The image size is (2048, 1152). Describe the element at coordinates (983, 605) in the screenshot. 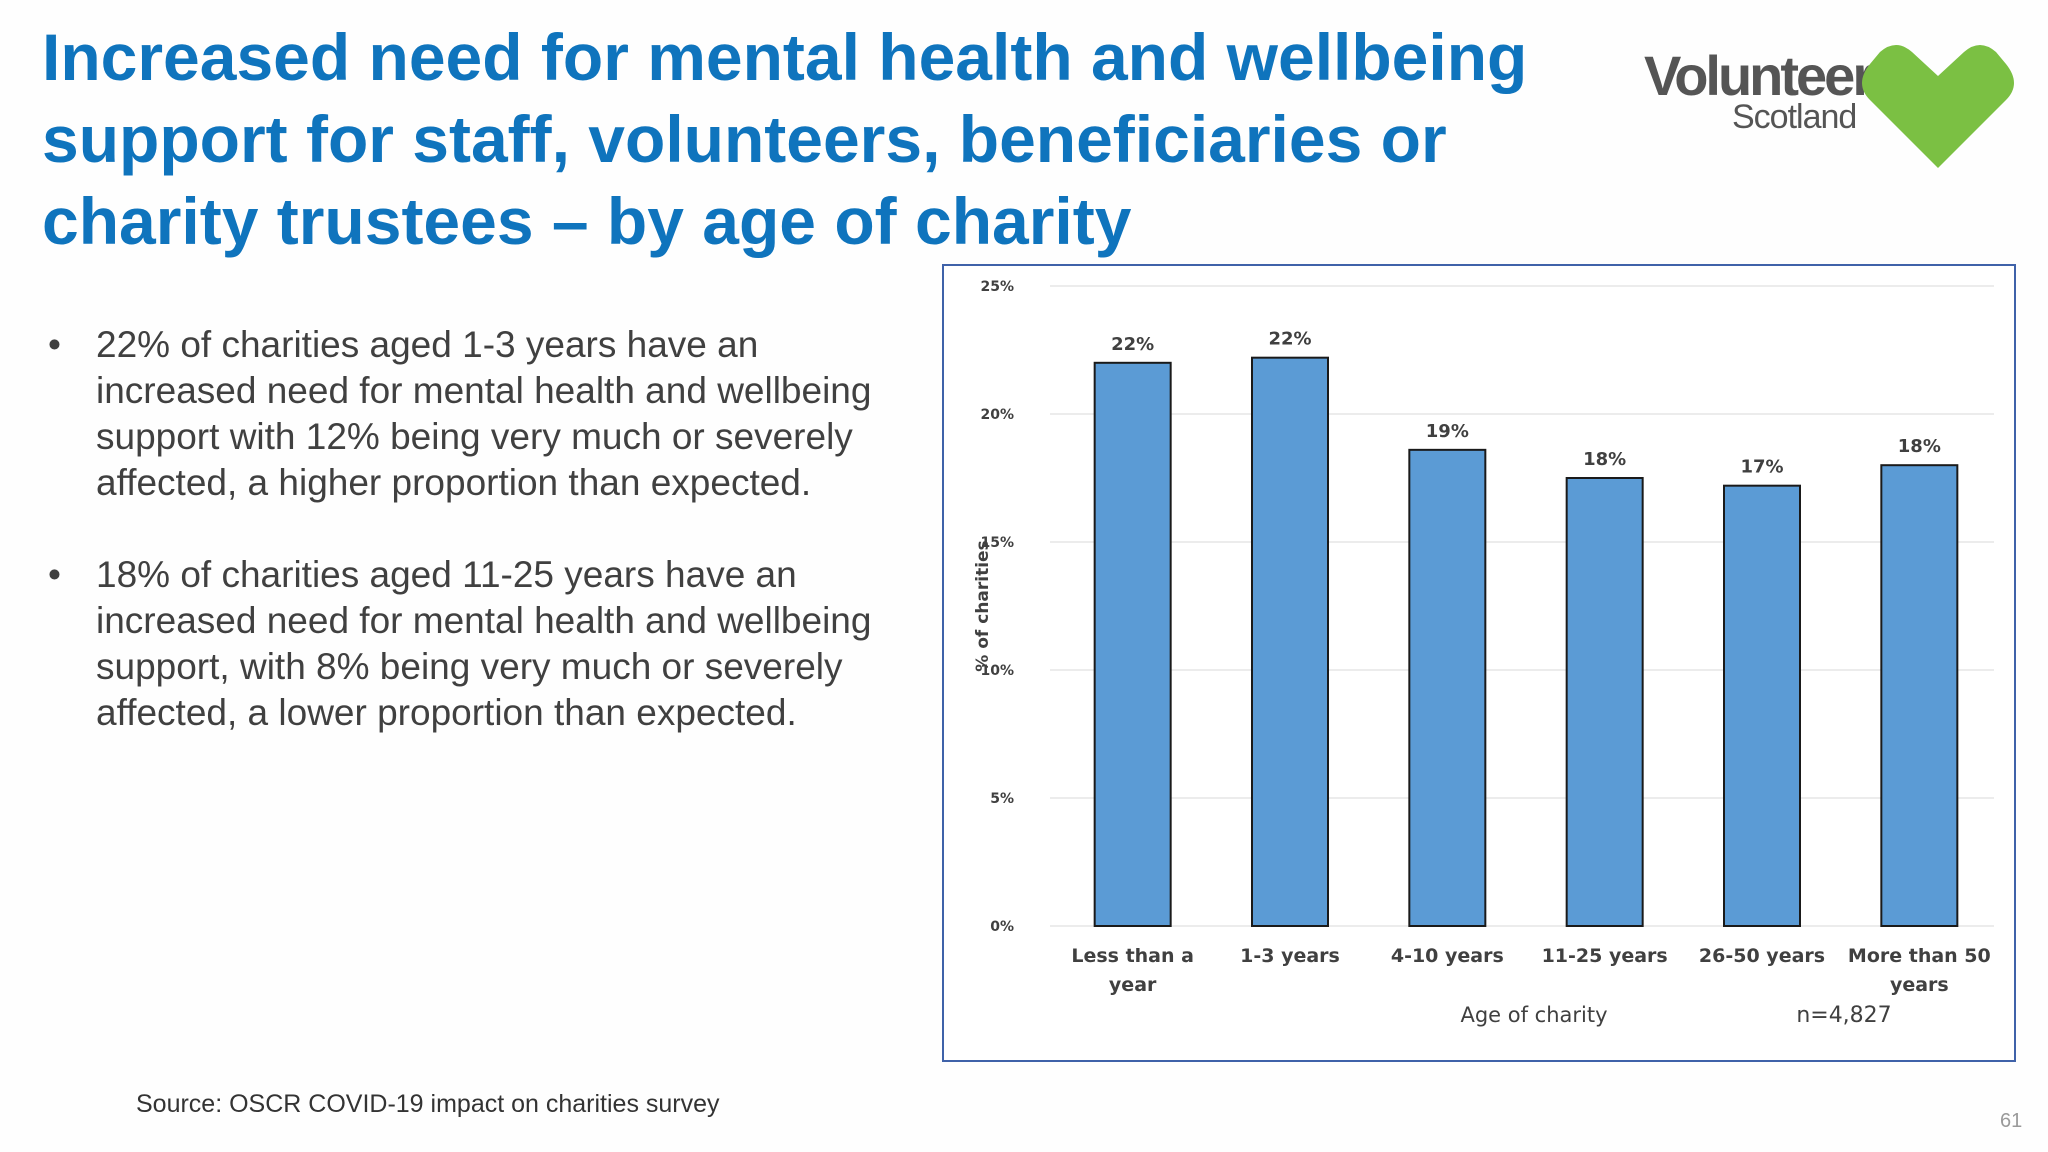

I see `y-axis-title: % of charities` at that location.